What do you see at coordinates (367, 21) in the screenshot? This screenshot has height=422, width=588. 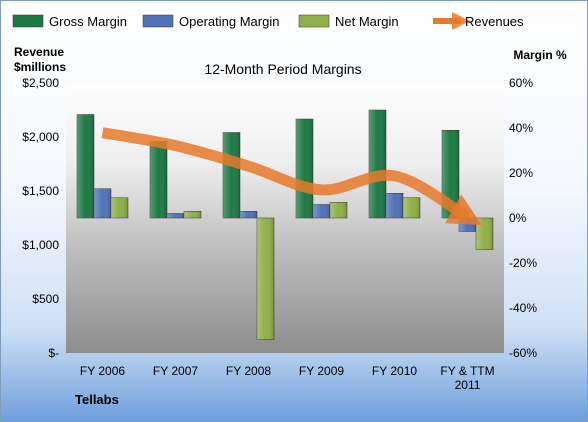 I see `legend-label: Net Margin` at bounding box center [367, 21].